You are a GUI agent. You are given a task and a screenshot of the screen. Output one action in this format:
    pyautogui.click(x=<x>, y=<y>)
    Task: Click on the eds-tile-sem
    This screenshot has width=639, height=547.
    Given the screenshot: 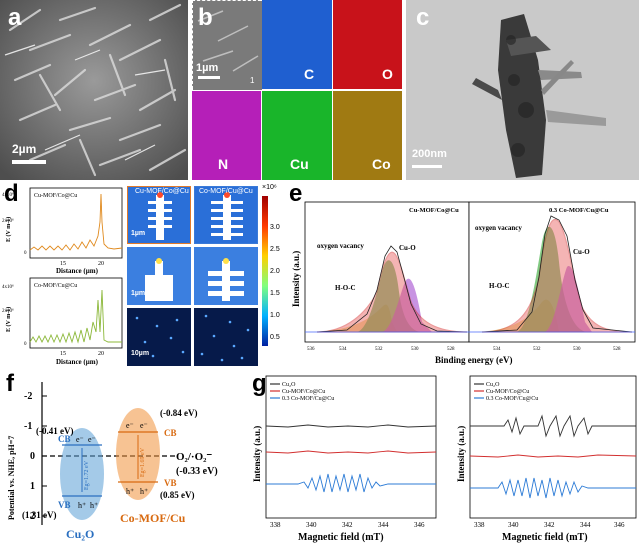 What is the action you would take?
    pyautogui.click(x=227, y=45)
    